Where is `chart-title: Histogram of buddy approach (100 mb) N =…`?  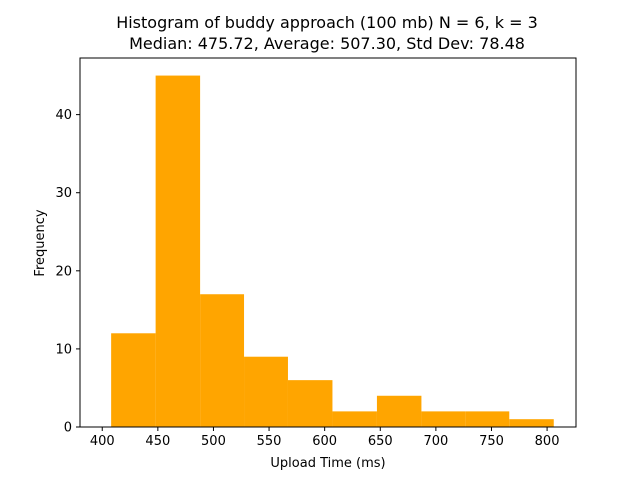 chart-title: Histogram of buddy approach (100 mb) N =… is located at coordinates (327, 22).